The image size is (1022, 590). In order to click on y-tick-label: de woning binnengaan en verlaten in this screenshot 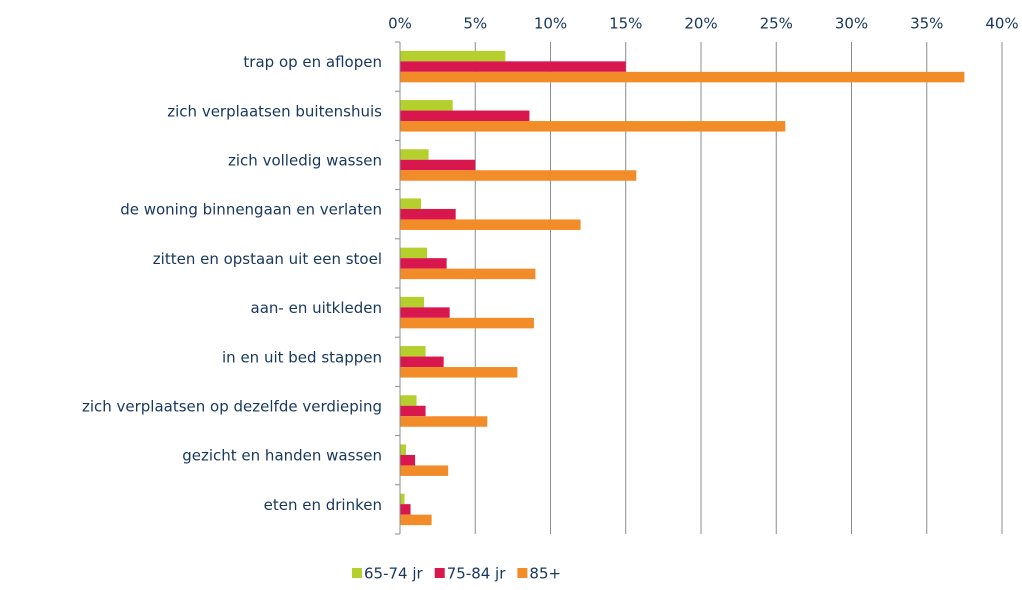, I will do `click(251, 210)`.